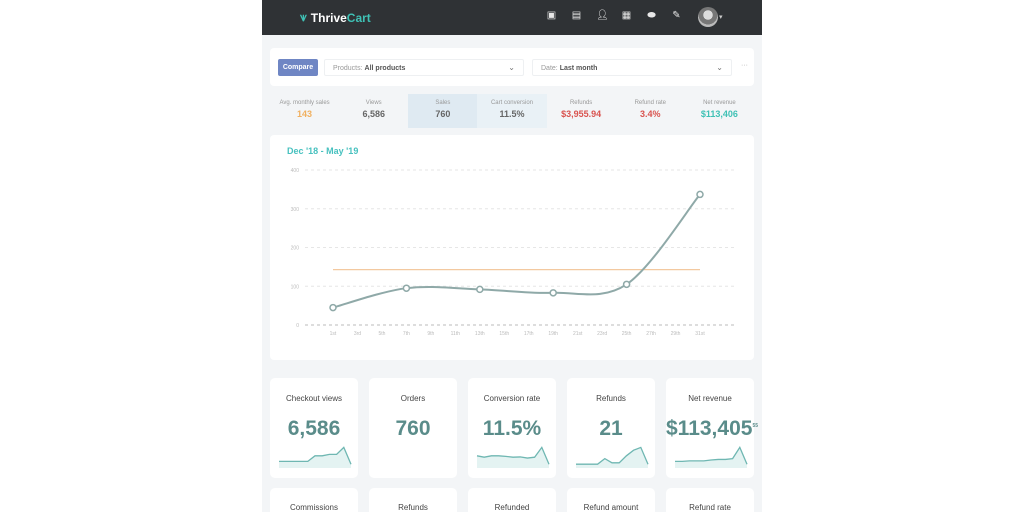  I want to click on x-tick-label: 11th, so click(456, 334).